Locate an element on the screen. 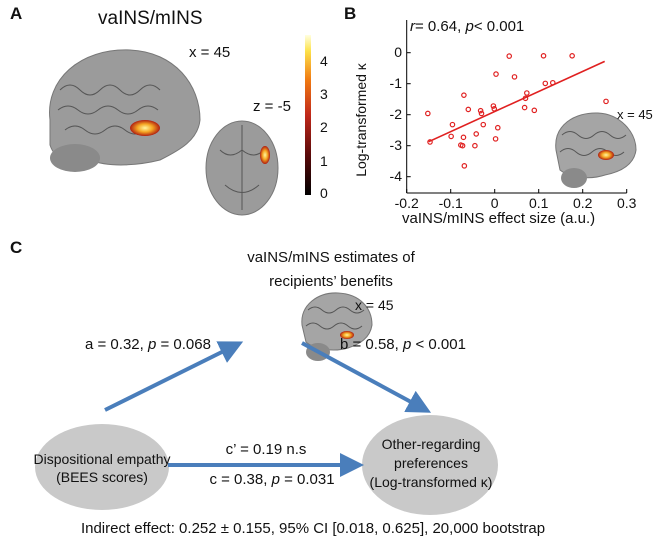  predictor-node is located at coordinates (102, 467).